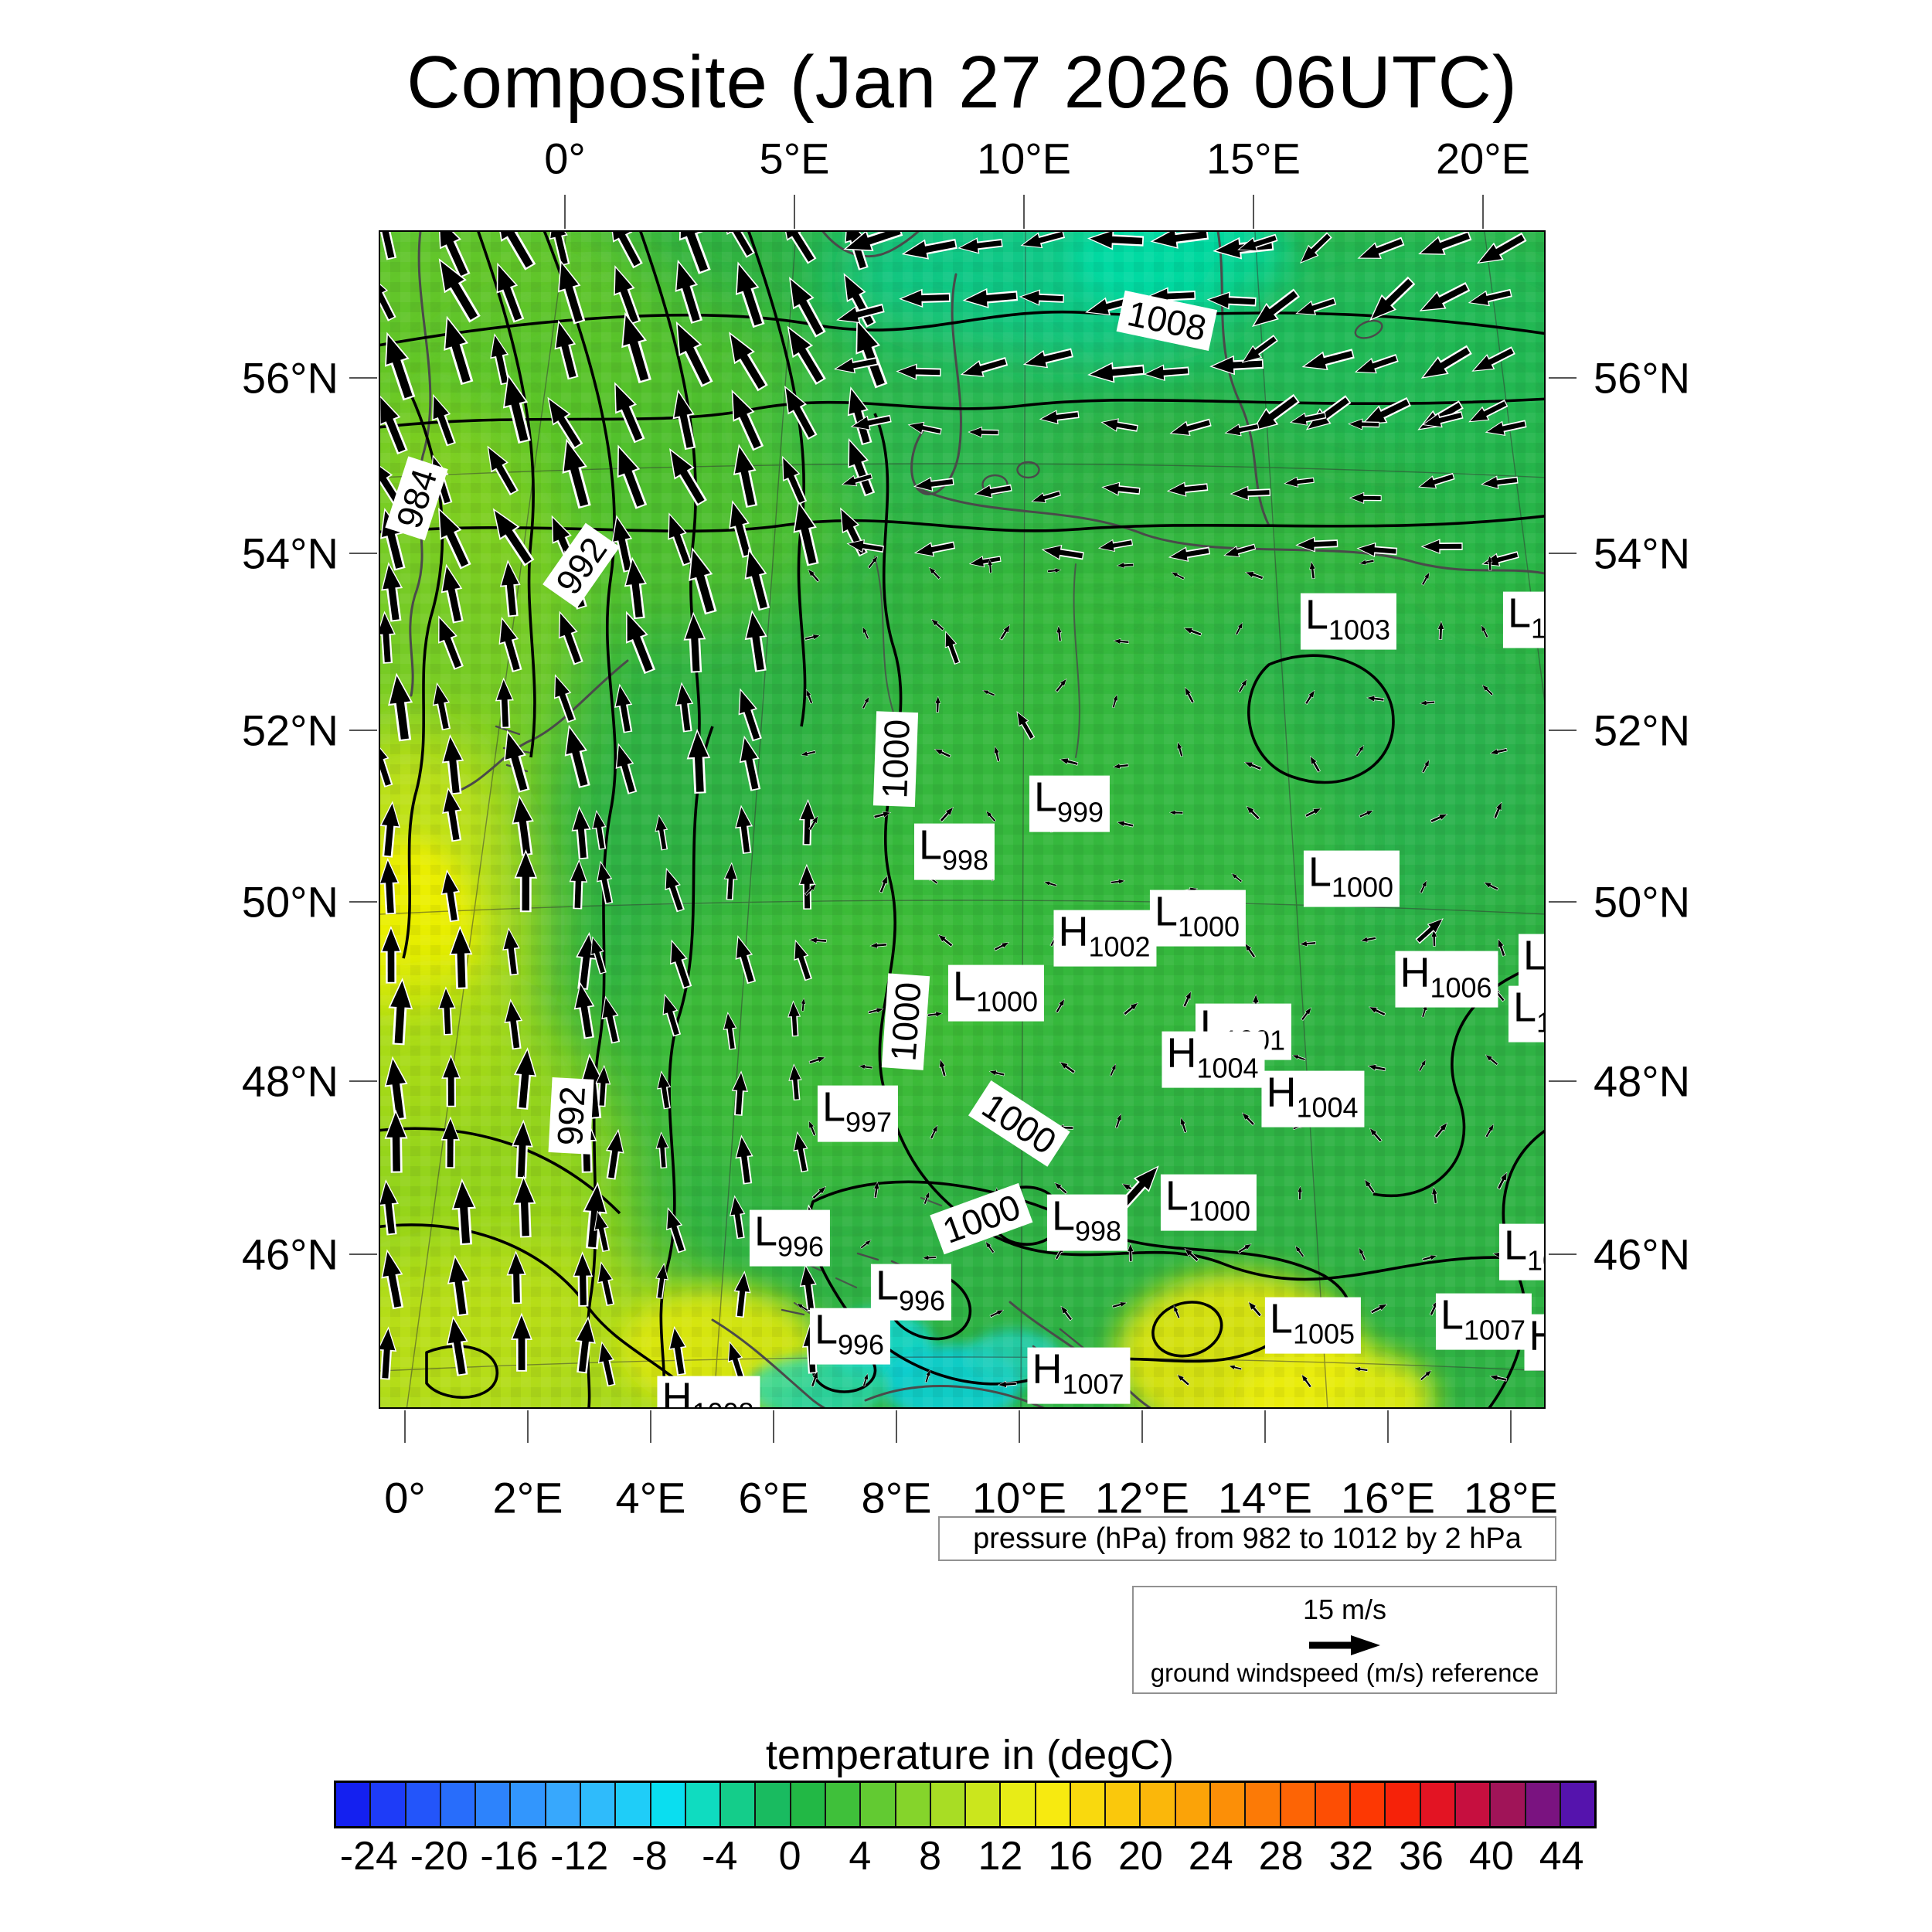 This screenshot has height=1932, width=1932. Describe the element at coordinates (1540, 1023) in the screenshot. I see `pressure-marker-value: 10` at that location.